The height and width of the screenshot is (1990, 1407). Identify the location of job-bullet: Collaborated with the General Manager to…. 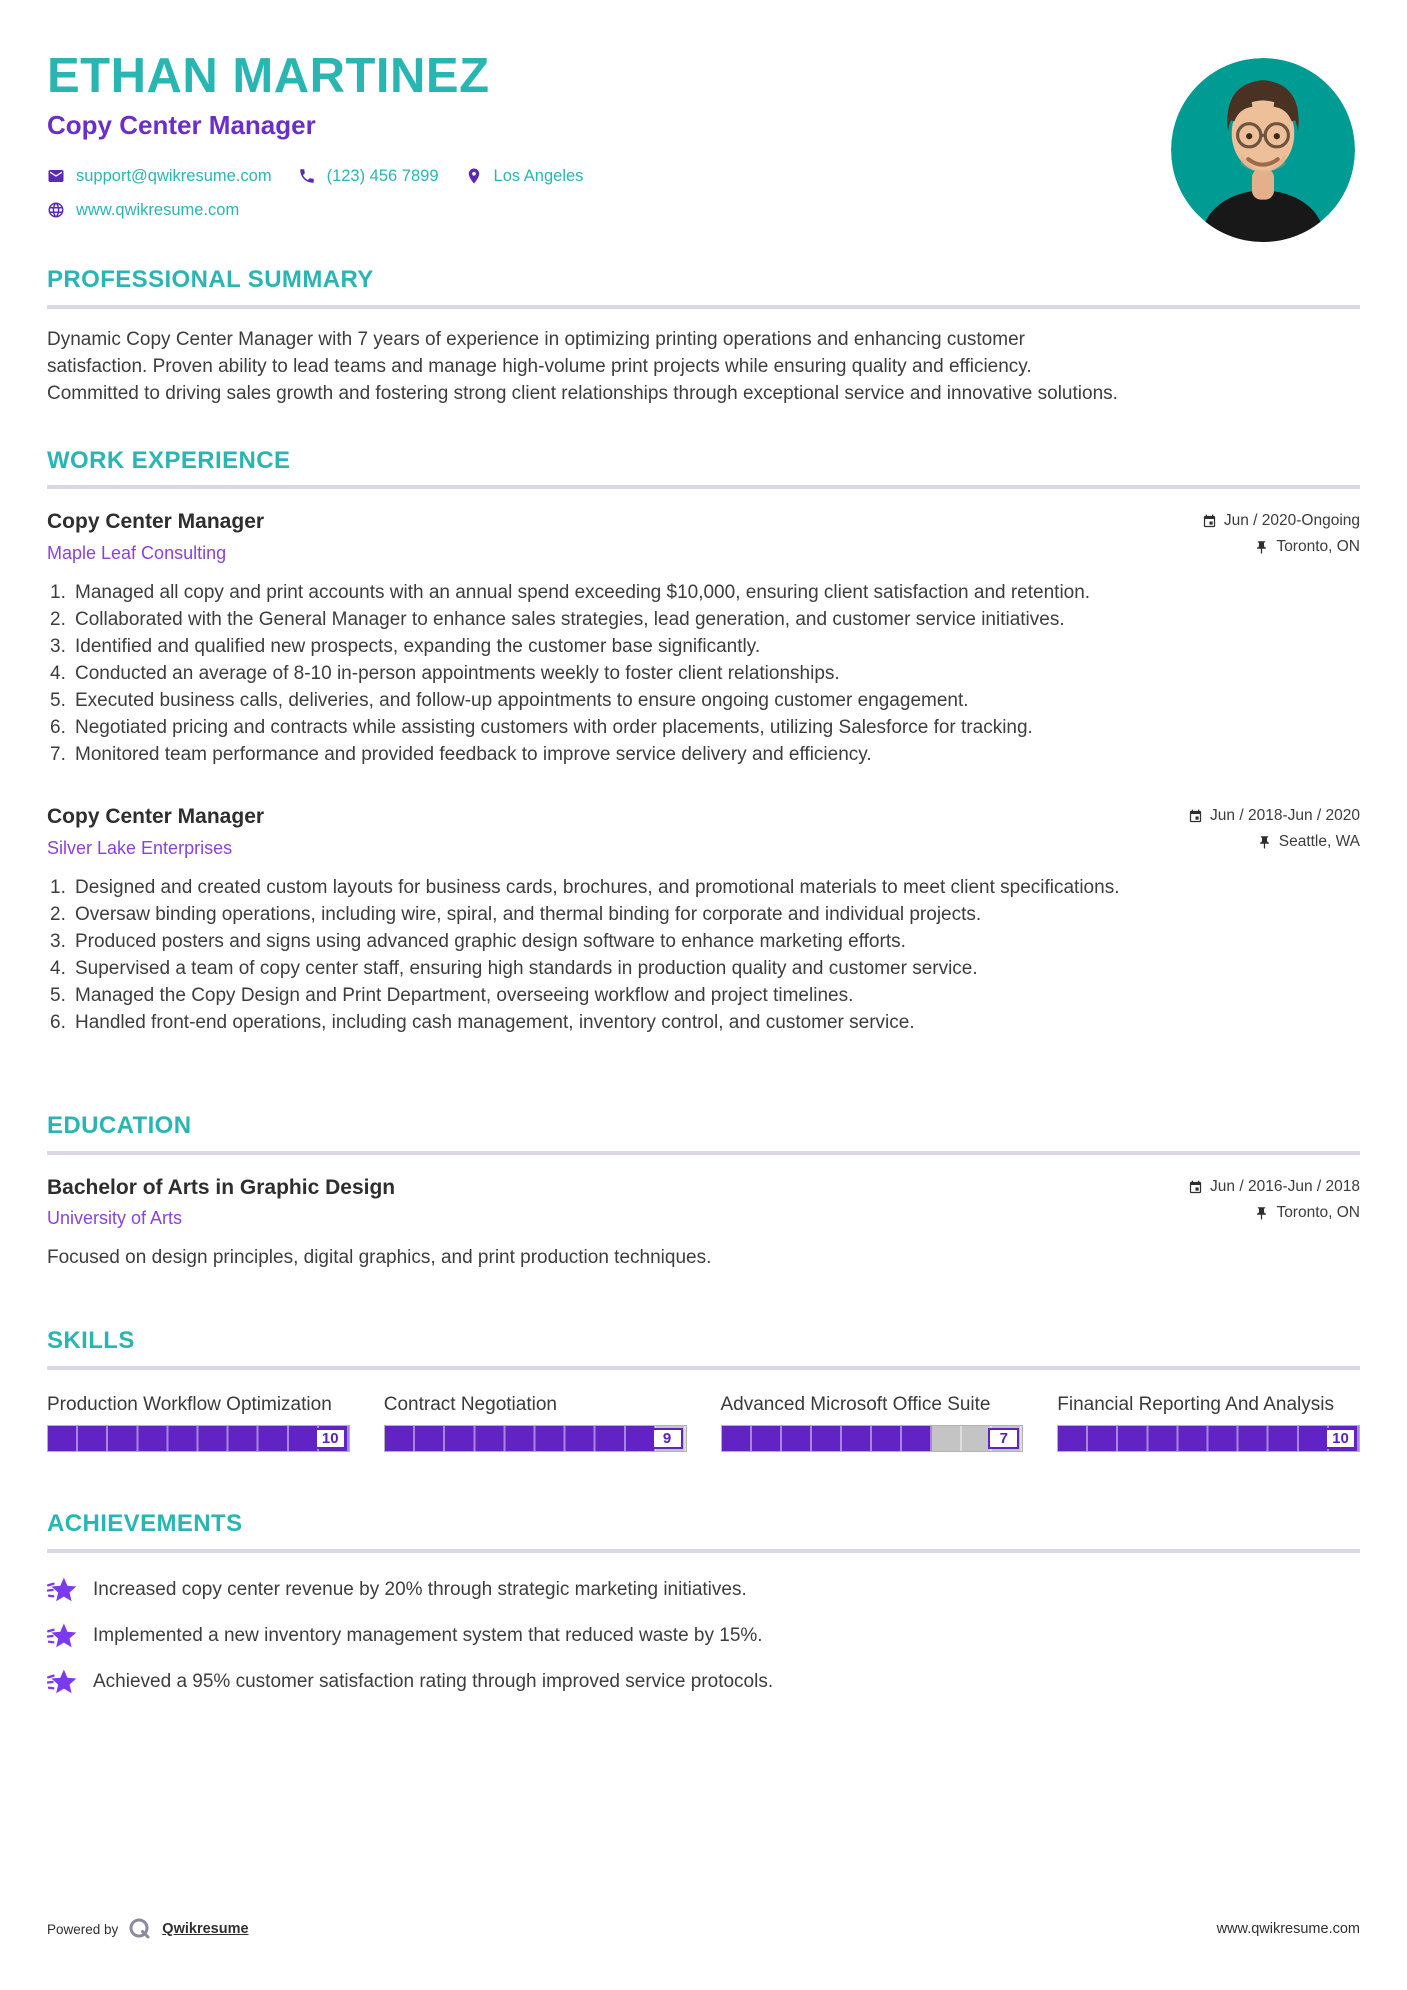
(557, 619).